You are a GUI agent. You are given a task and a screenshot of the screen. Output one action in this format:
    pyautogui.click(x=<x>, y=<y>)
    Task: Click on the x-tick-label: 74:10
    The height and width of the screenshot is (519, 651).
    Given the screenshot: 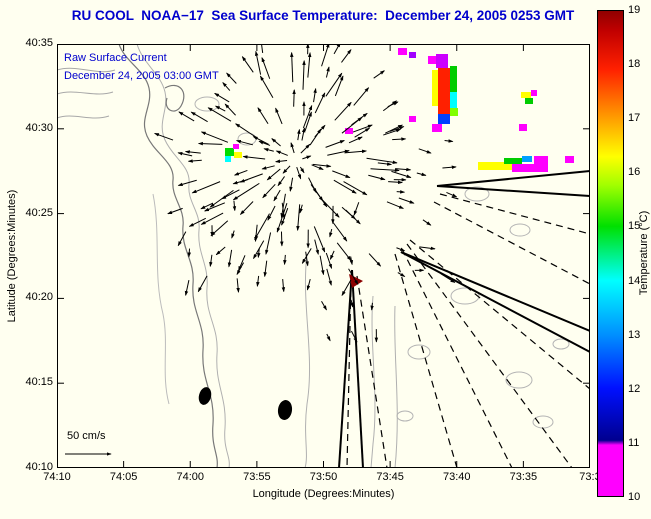 What is the action you would take?
    pyautogui.click(x=57, y=477)
    